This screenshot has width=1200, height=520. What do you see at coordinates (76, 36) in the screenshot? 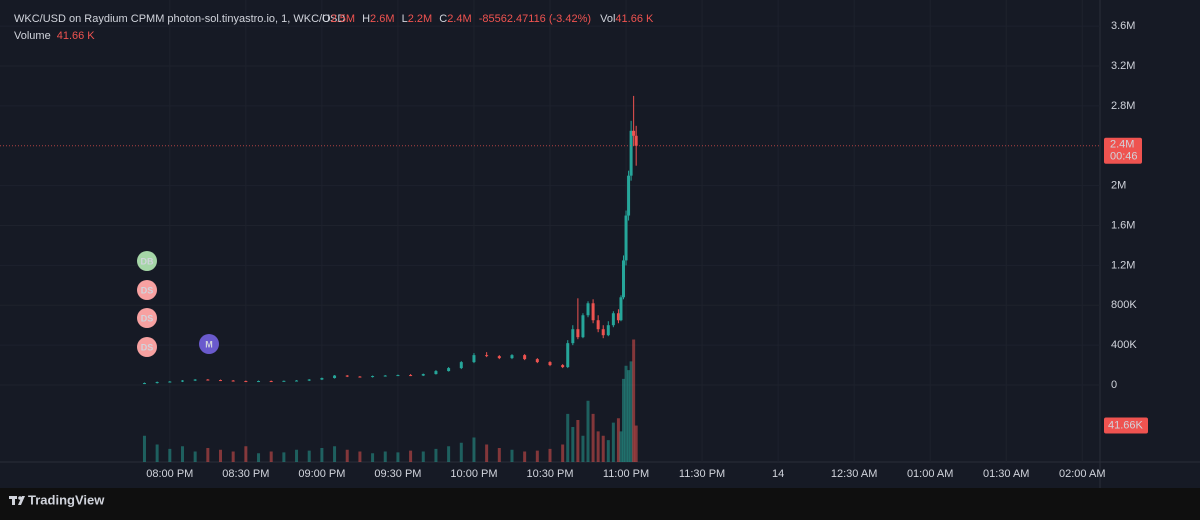
I see `volume-value: 41.66 K` at bounding box center [76, 36].